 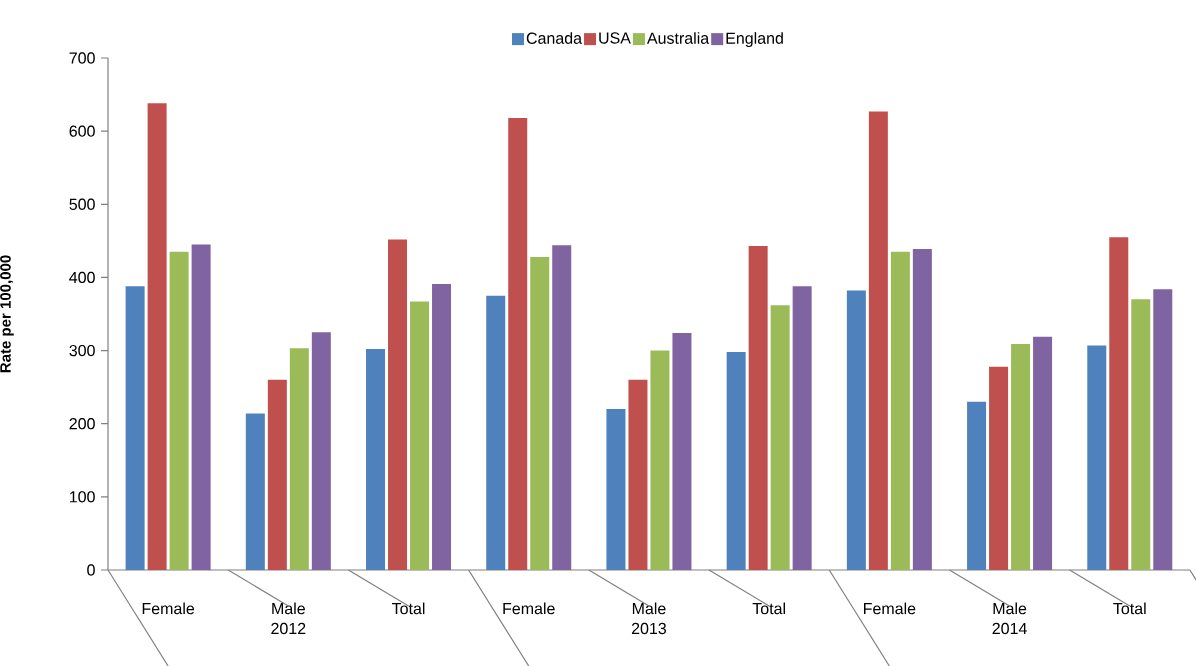 What do you see at coordinates (649, 628) in the screenshot?
I see `text: 2013` at bounding box center [649, 628].